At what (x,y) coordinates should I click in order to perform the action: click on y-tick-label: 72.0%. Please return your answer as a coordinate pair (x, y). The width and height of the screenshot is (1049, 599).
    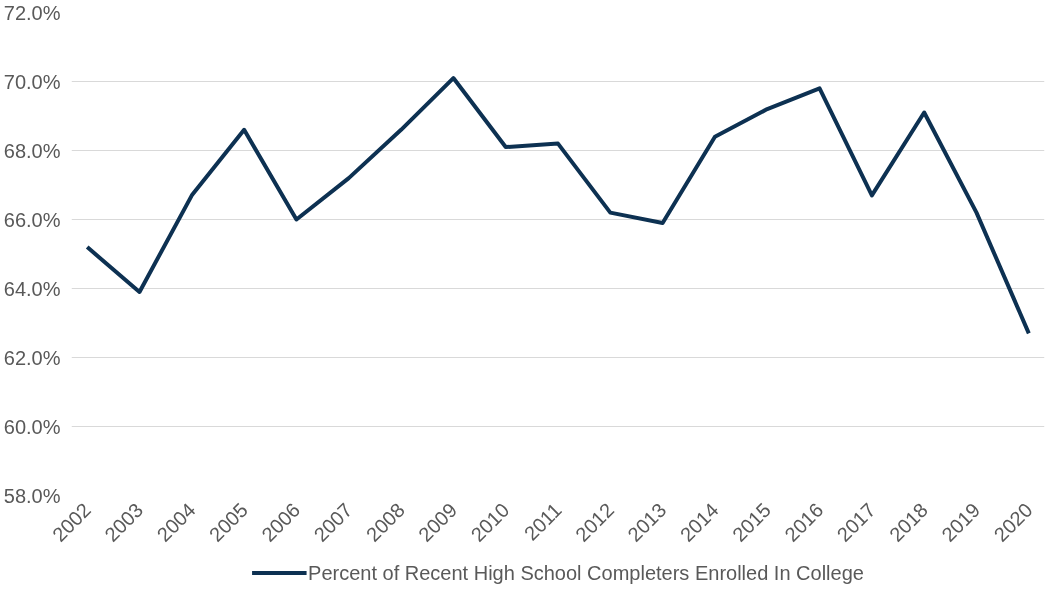
    Looking at the image, I should click on (32, 12).